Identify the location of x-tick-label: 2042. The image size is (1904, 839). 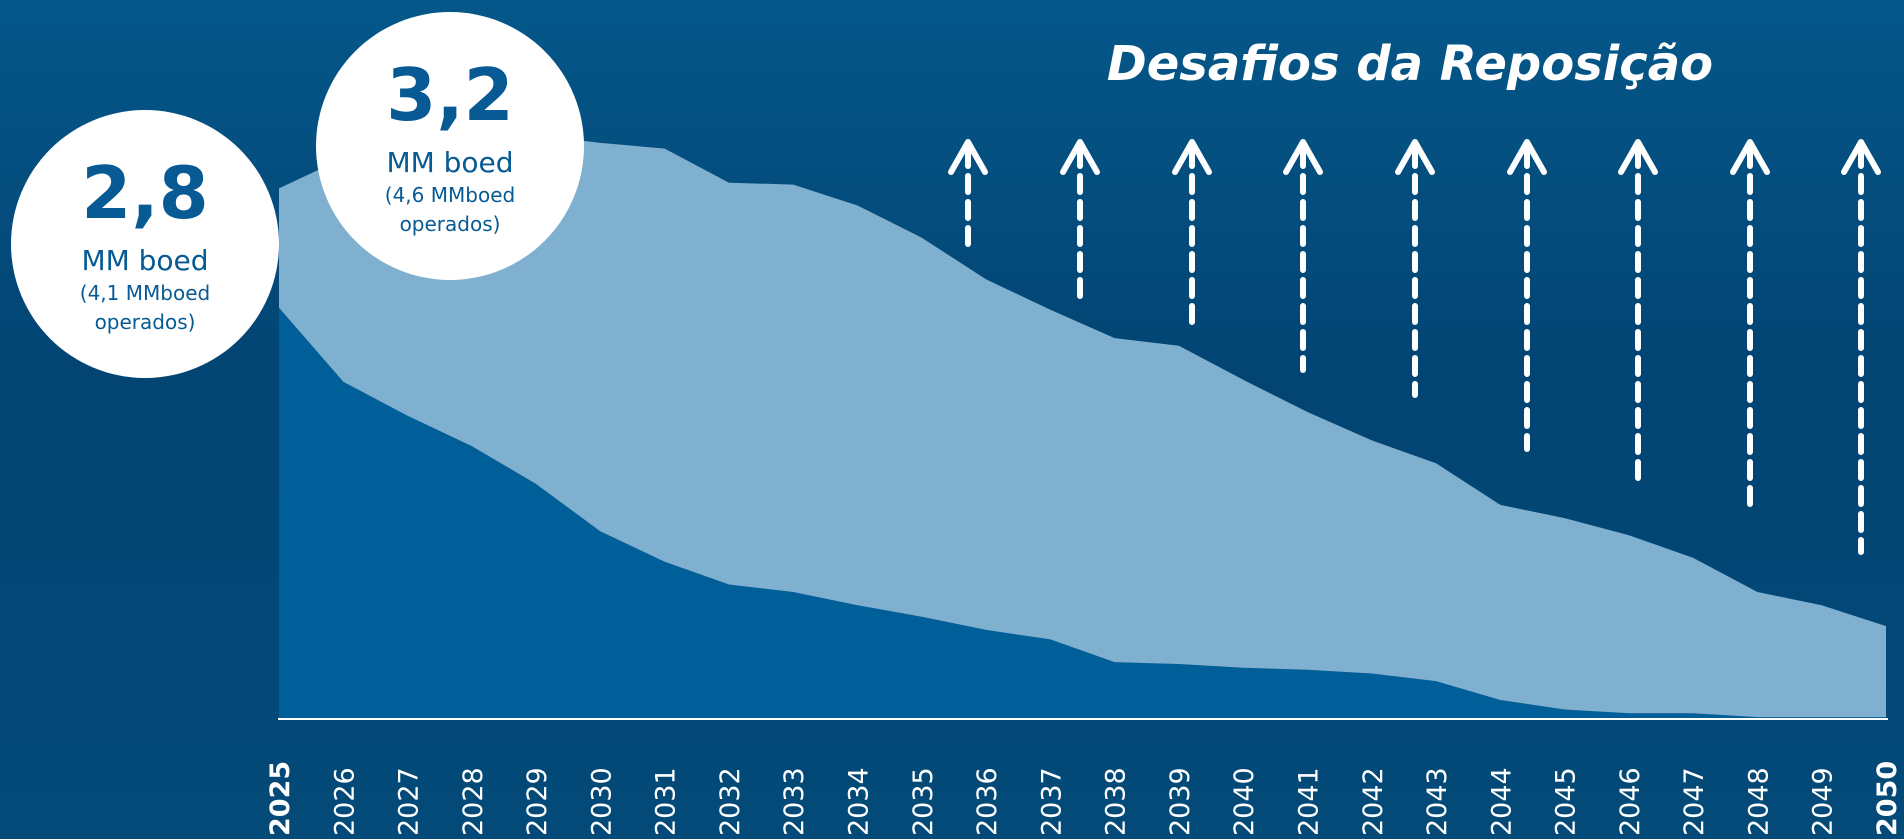
(1373, 801).